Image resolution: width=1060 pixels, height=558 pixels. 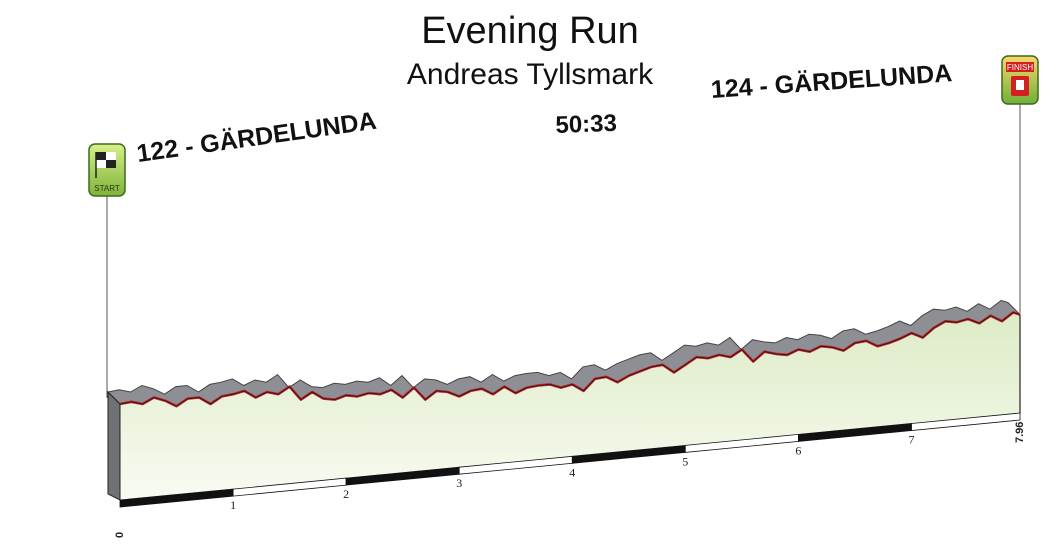 What do you see at coordinates (530, 74) in the screenshot?
I see `athlete-name: Andreas Tyllsmark` at bounding box center [530, 74].